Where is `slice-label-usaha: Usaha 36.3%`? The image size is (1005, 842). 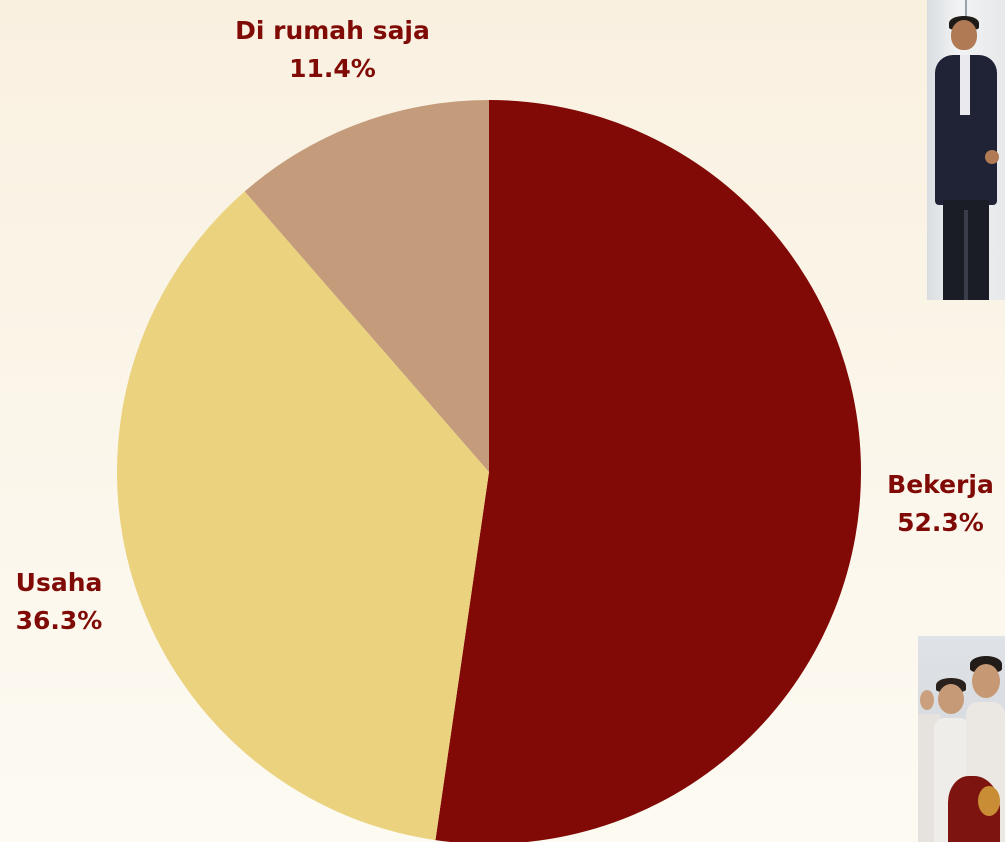 slice-label-usaha: Usaha 36.3% is located at coordinates (59, 602).